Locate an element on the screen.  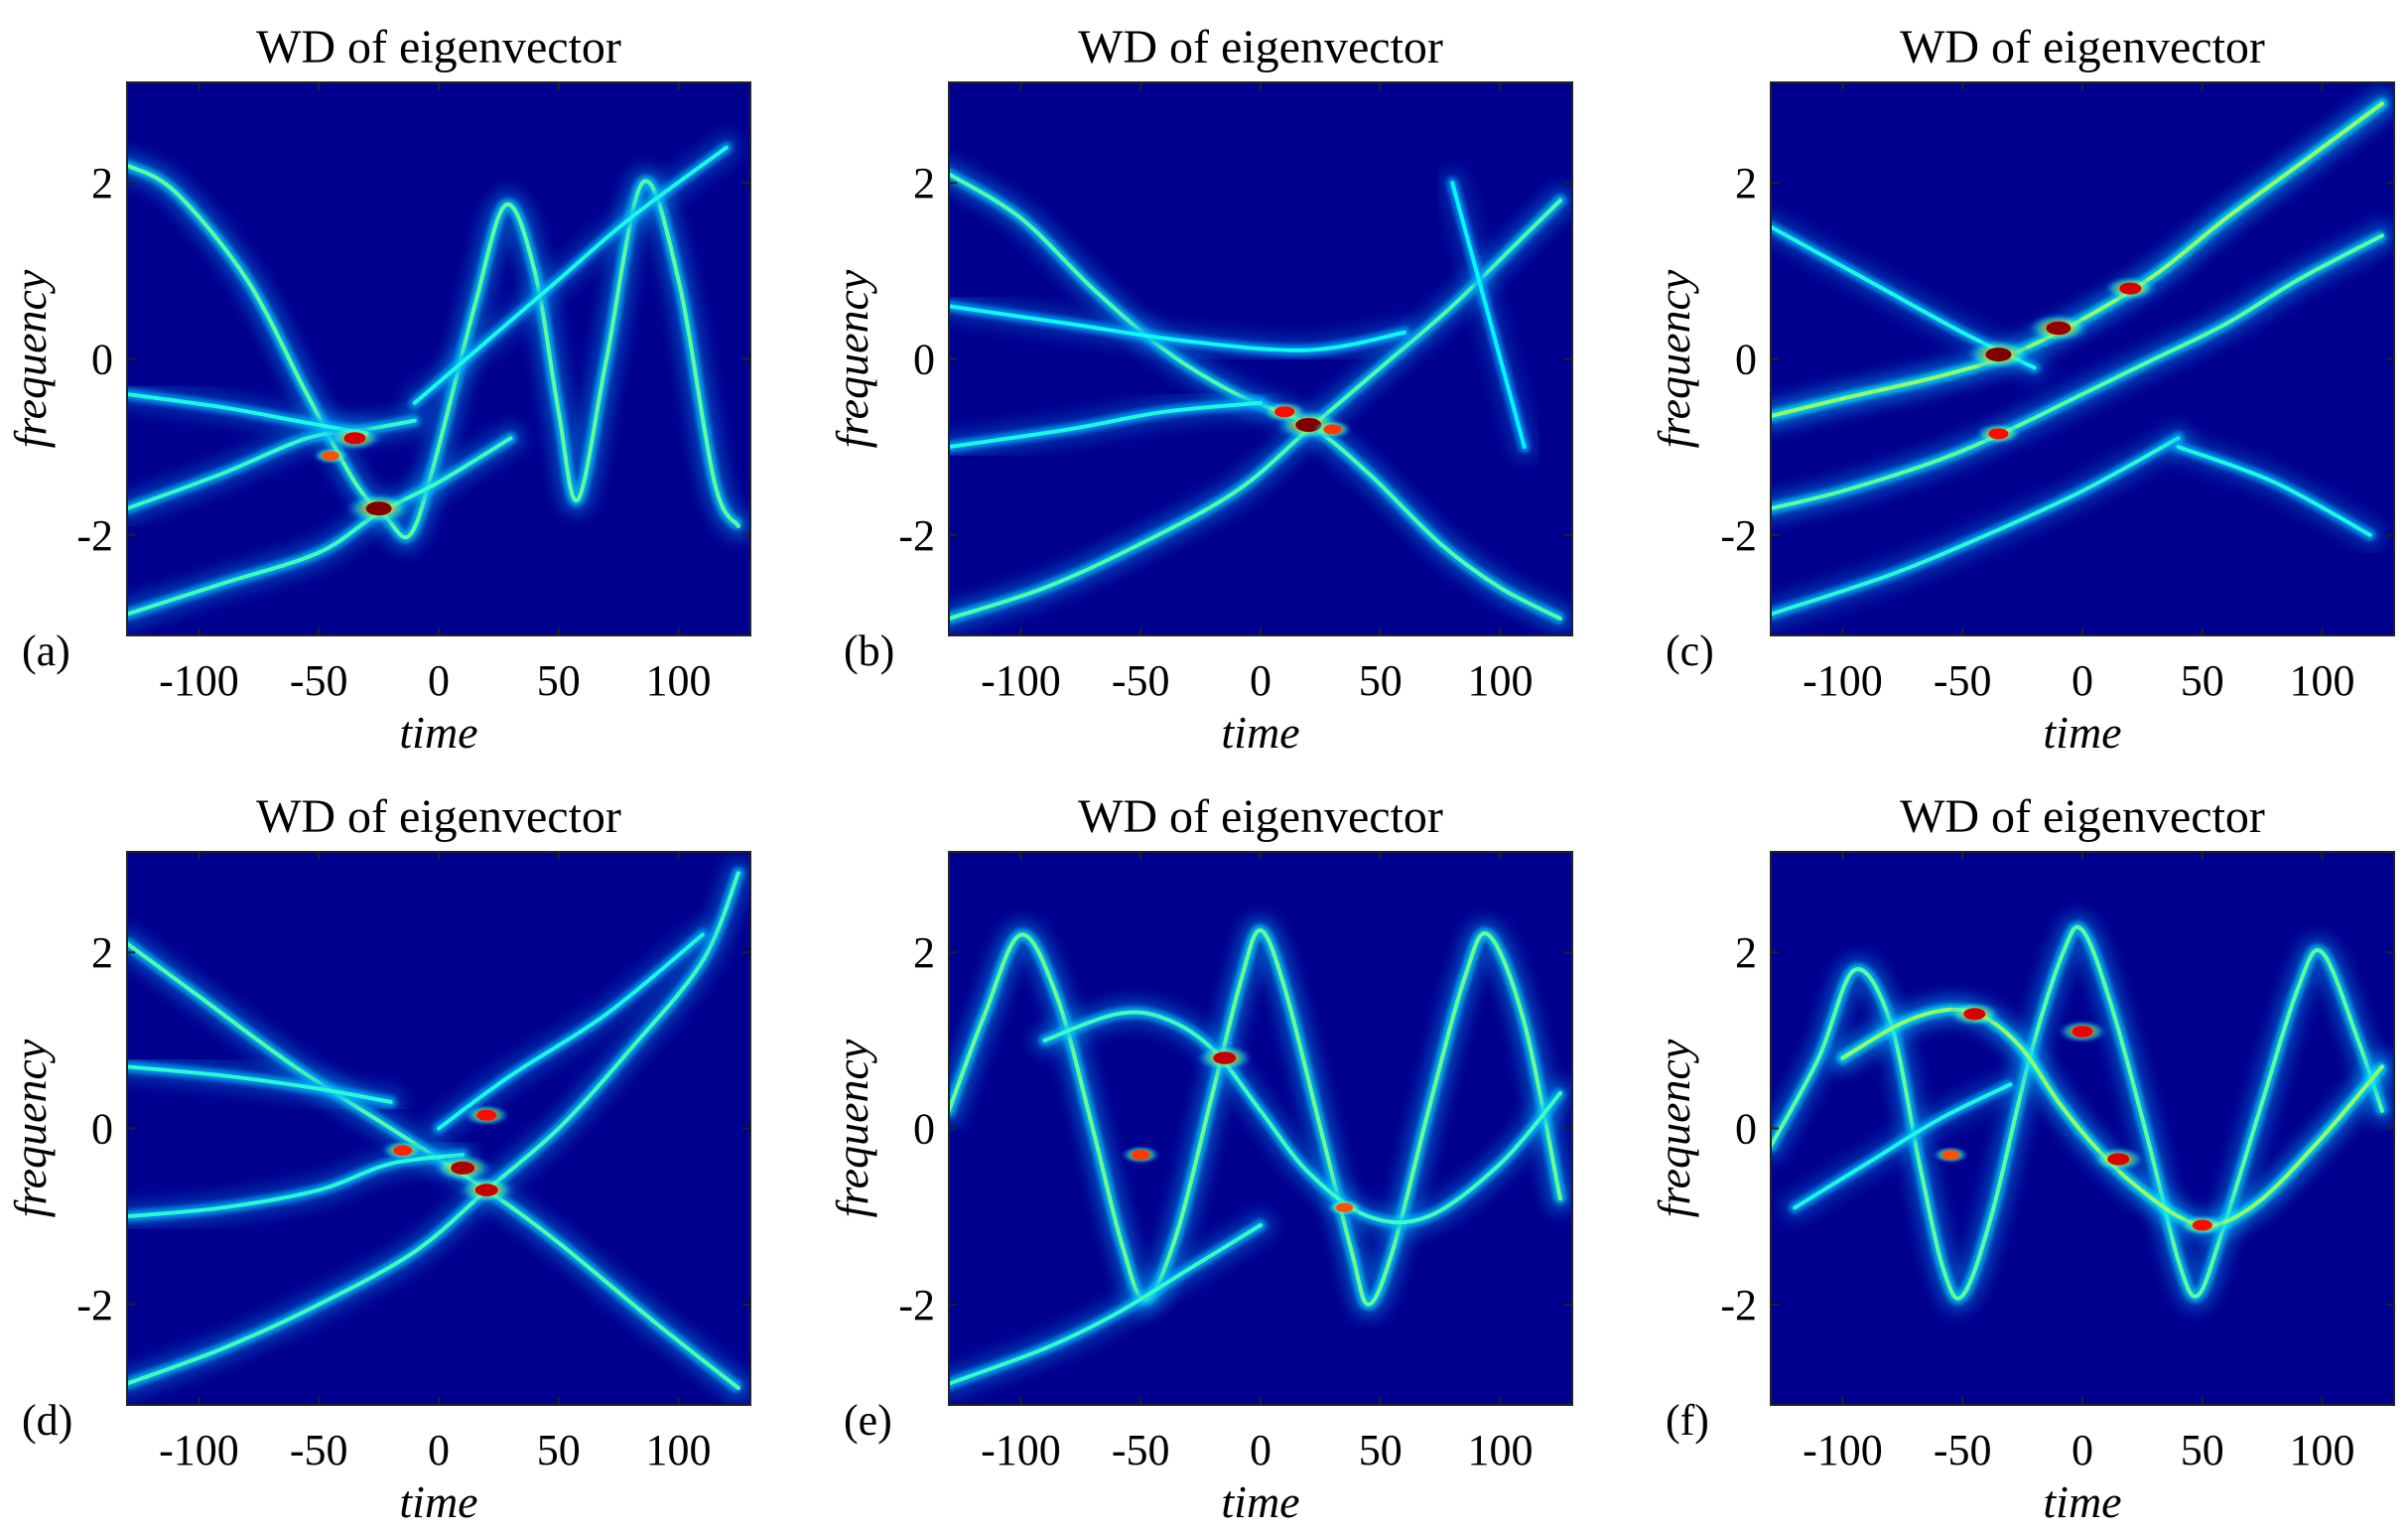
panel-label: (f) is located at coordinates (1688, 1420).